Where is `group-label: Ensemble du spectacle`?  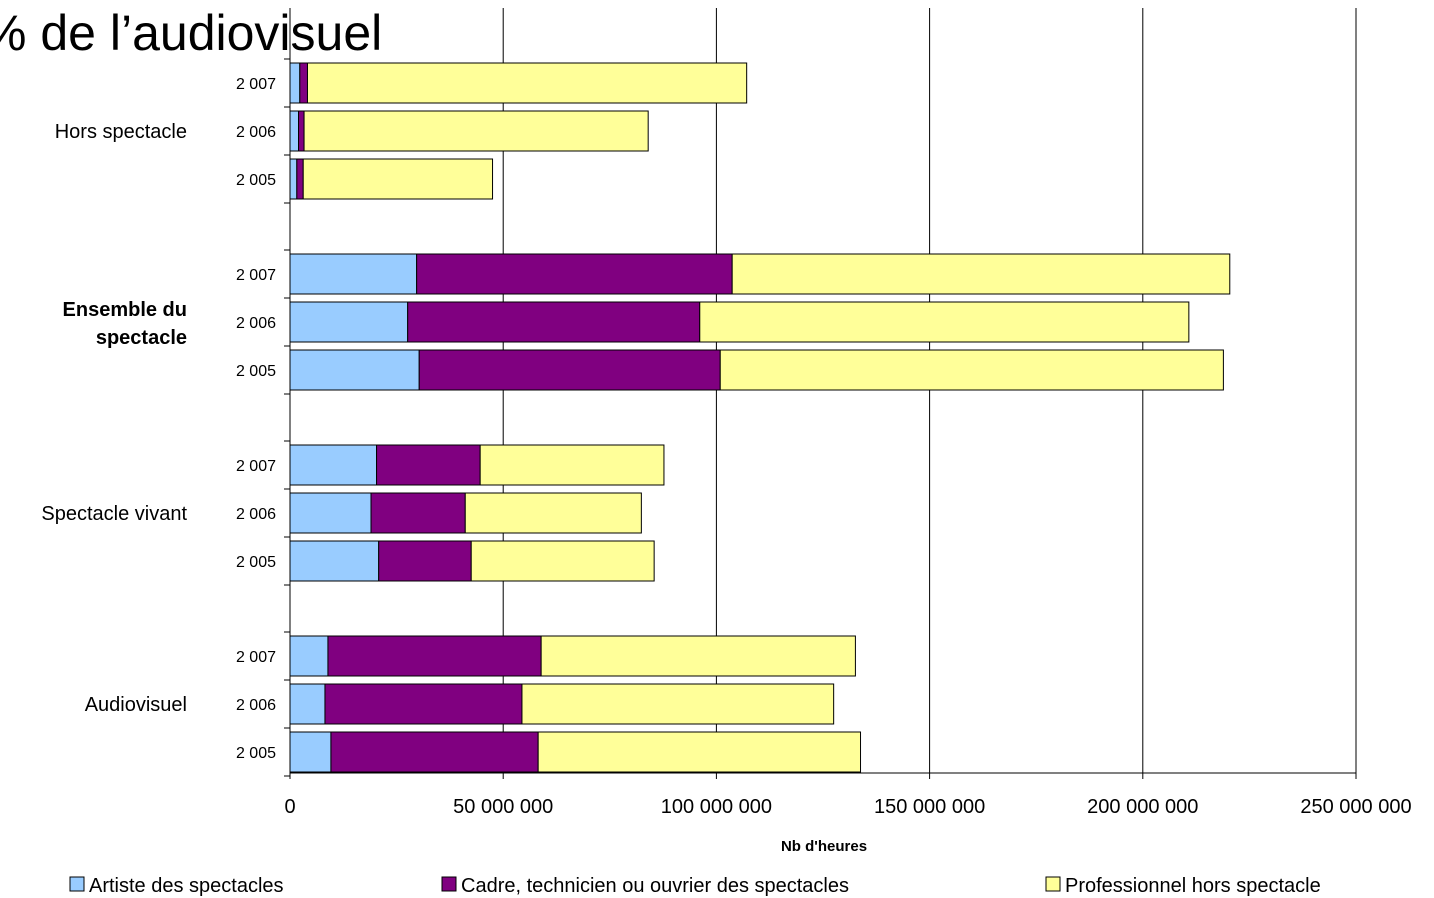
group-label: Ensemble du spectacle is located at coordinates (125, 324).